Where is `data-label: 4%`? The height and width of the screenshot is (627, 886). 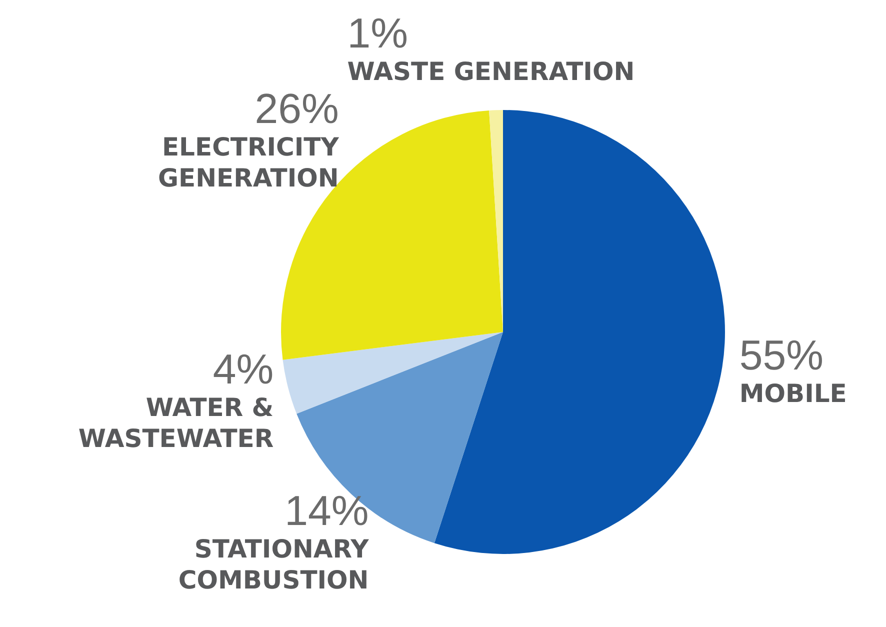
data-label: 4% is located at coordinates (243, 369).